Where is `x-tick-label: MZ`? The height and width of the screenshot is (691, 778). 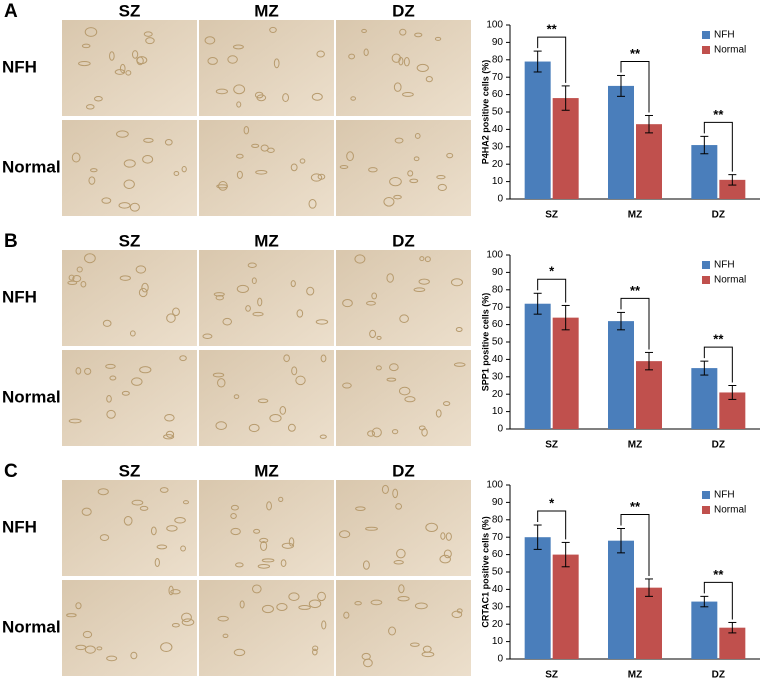 x-tick-label: MZ is located at coordinates (635, 675).